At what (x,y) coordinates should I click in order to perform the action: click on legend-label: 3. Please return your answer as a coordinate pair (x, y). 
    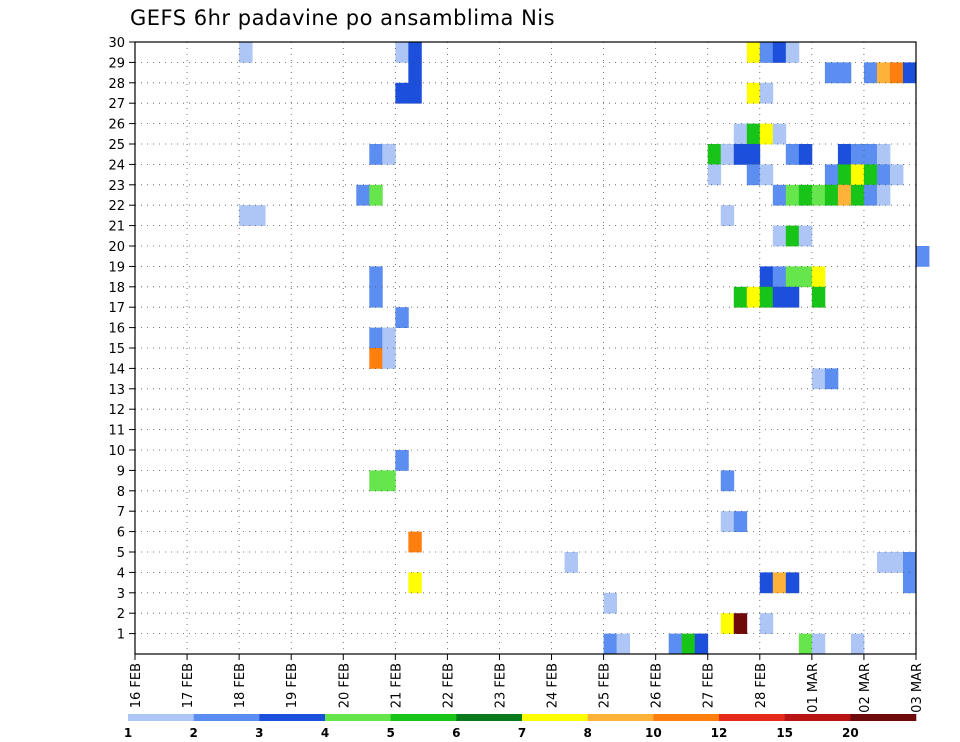
    Looking at the image, I should click on (259, 733).